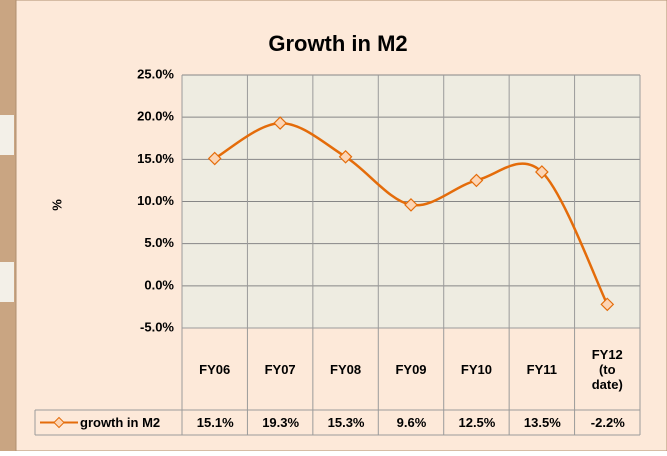 The width and height of the screenshot is (667, 456). I want to click on value-label: 12.5%, so click(476, 422).